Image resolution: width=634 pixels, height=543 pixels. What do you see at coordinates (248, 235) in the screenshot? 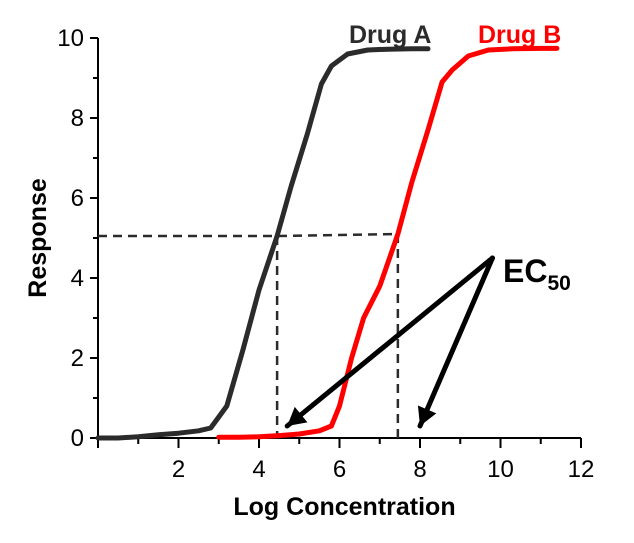
I see `ec50-horizontal-dashed-line` at bounding box center [248, 235].